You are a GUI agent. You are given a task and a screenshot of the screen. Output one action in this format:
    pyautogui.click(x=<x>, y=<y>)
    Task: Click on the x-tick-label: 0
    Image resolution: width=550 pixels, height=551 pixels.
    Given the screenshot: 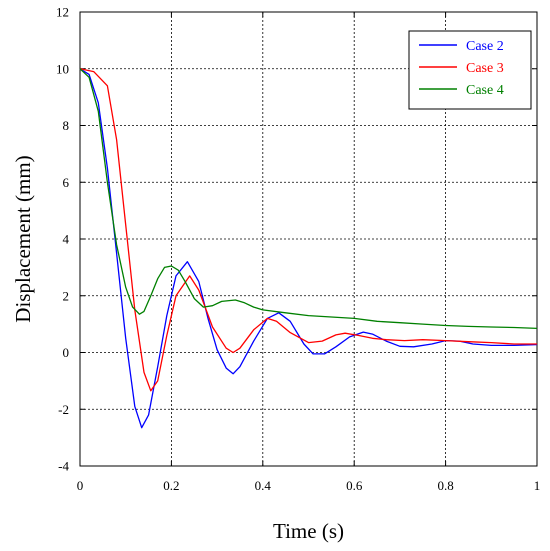 What is the action you would take?
    pyautogui.click(x=80, y=485)
    